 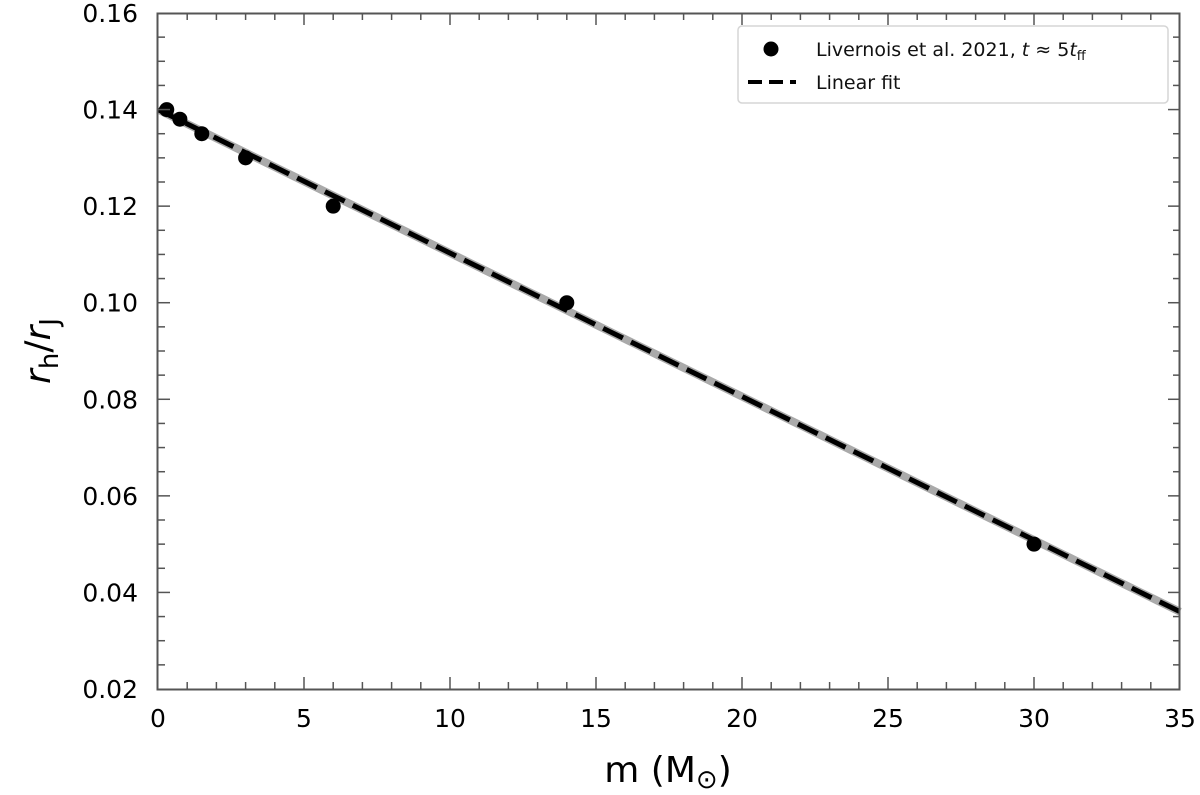 What do you see at coordinates (110, 399) in the screenshot?
I see `y-tick-label: 0.08` at bounding box center [110, 399].